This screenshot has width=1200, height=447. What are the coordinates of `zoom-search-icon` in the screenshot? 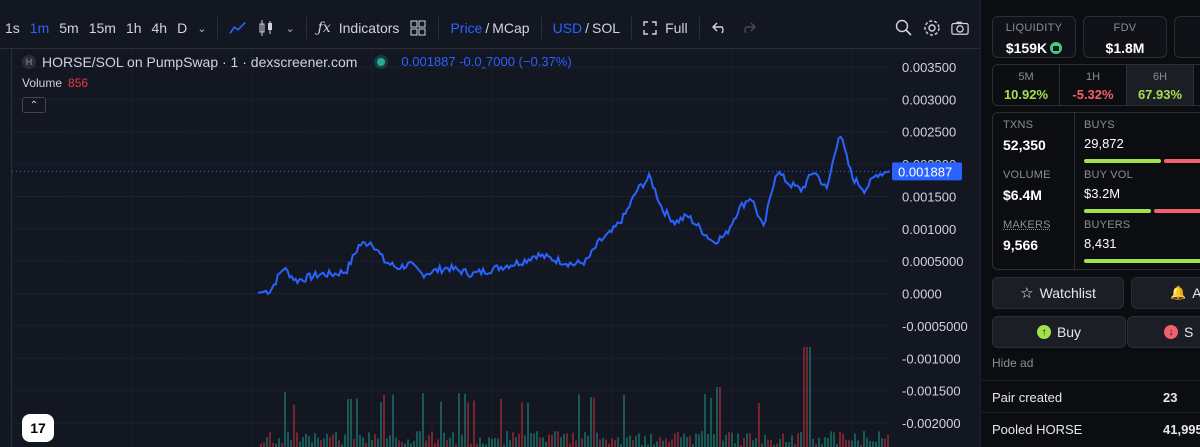 It's located at (904, 28).